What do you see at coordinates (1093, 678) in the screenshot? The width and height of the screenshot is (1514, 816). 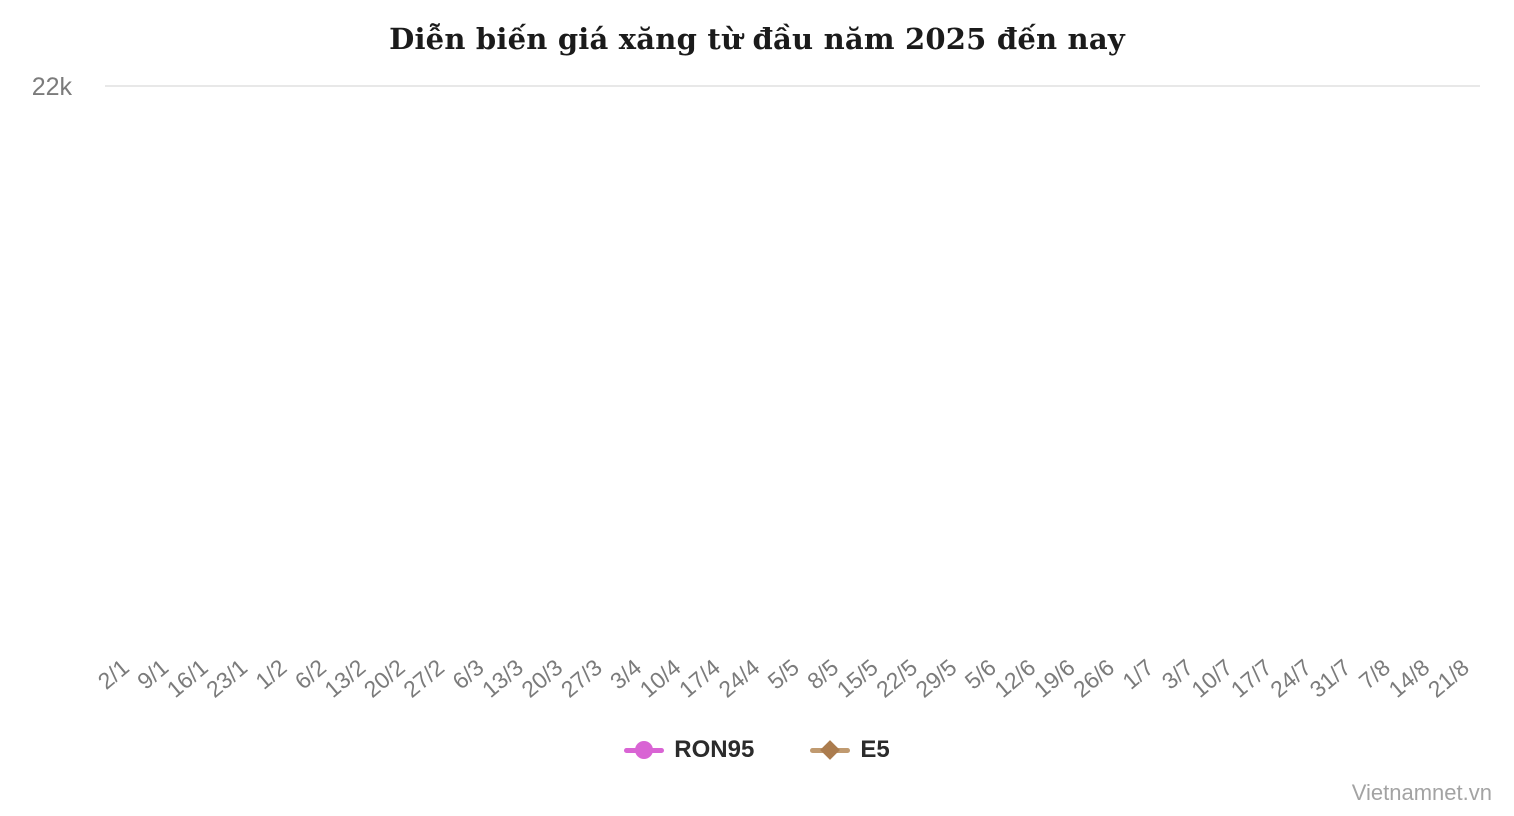 I see `x-tick-label: 26/6` at bounding box center [1093, 678].